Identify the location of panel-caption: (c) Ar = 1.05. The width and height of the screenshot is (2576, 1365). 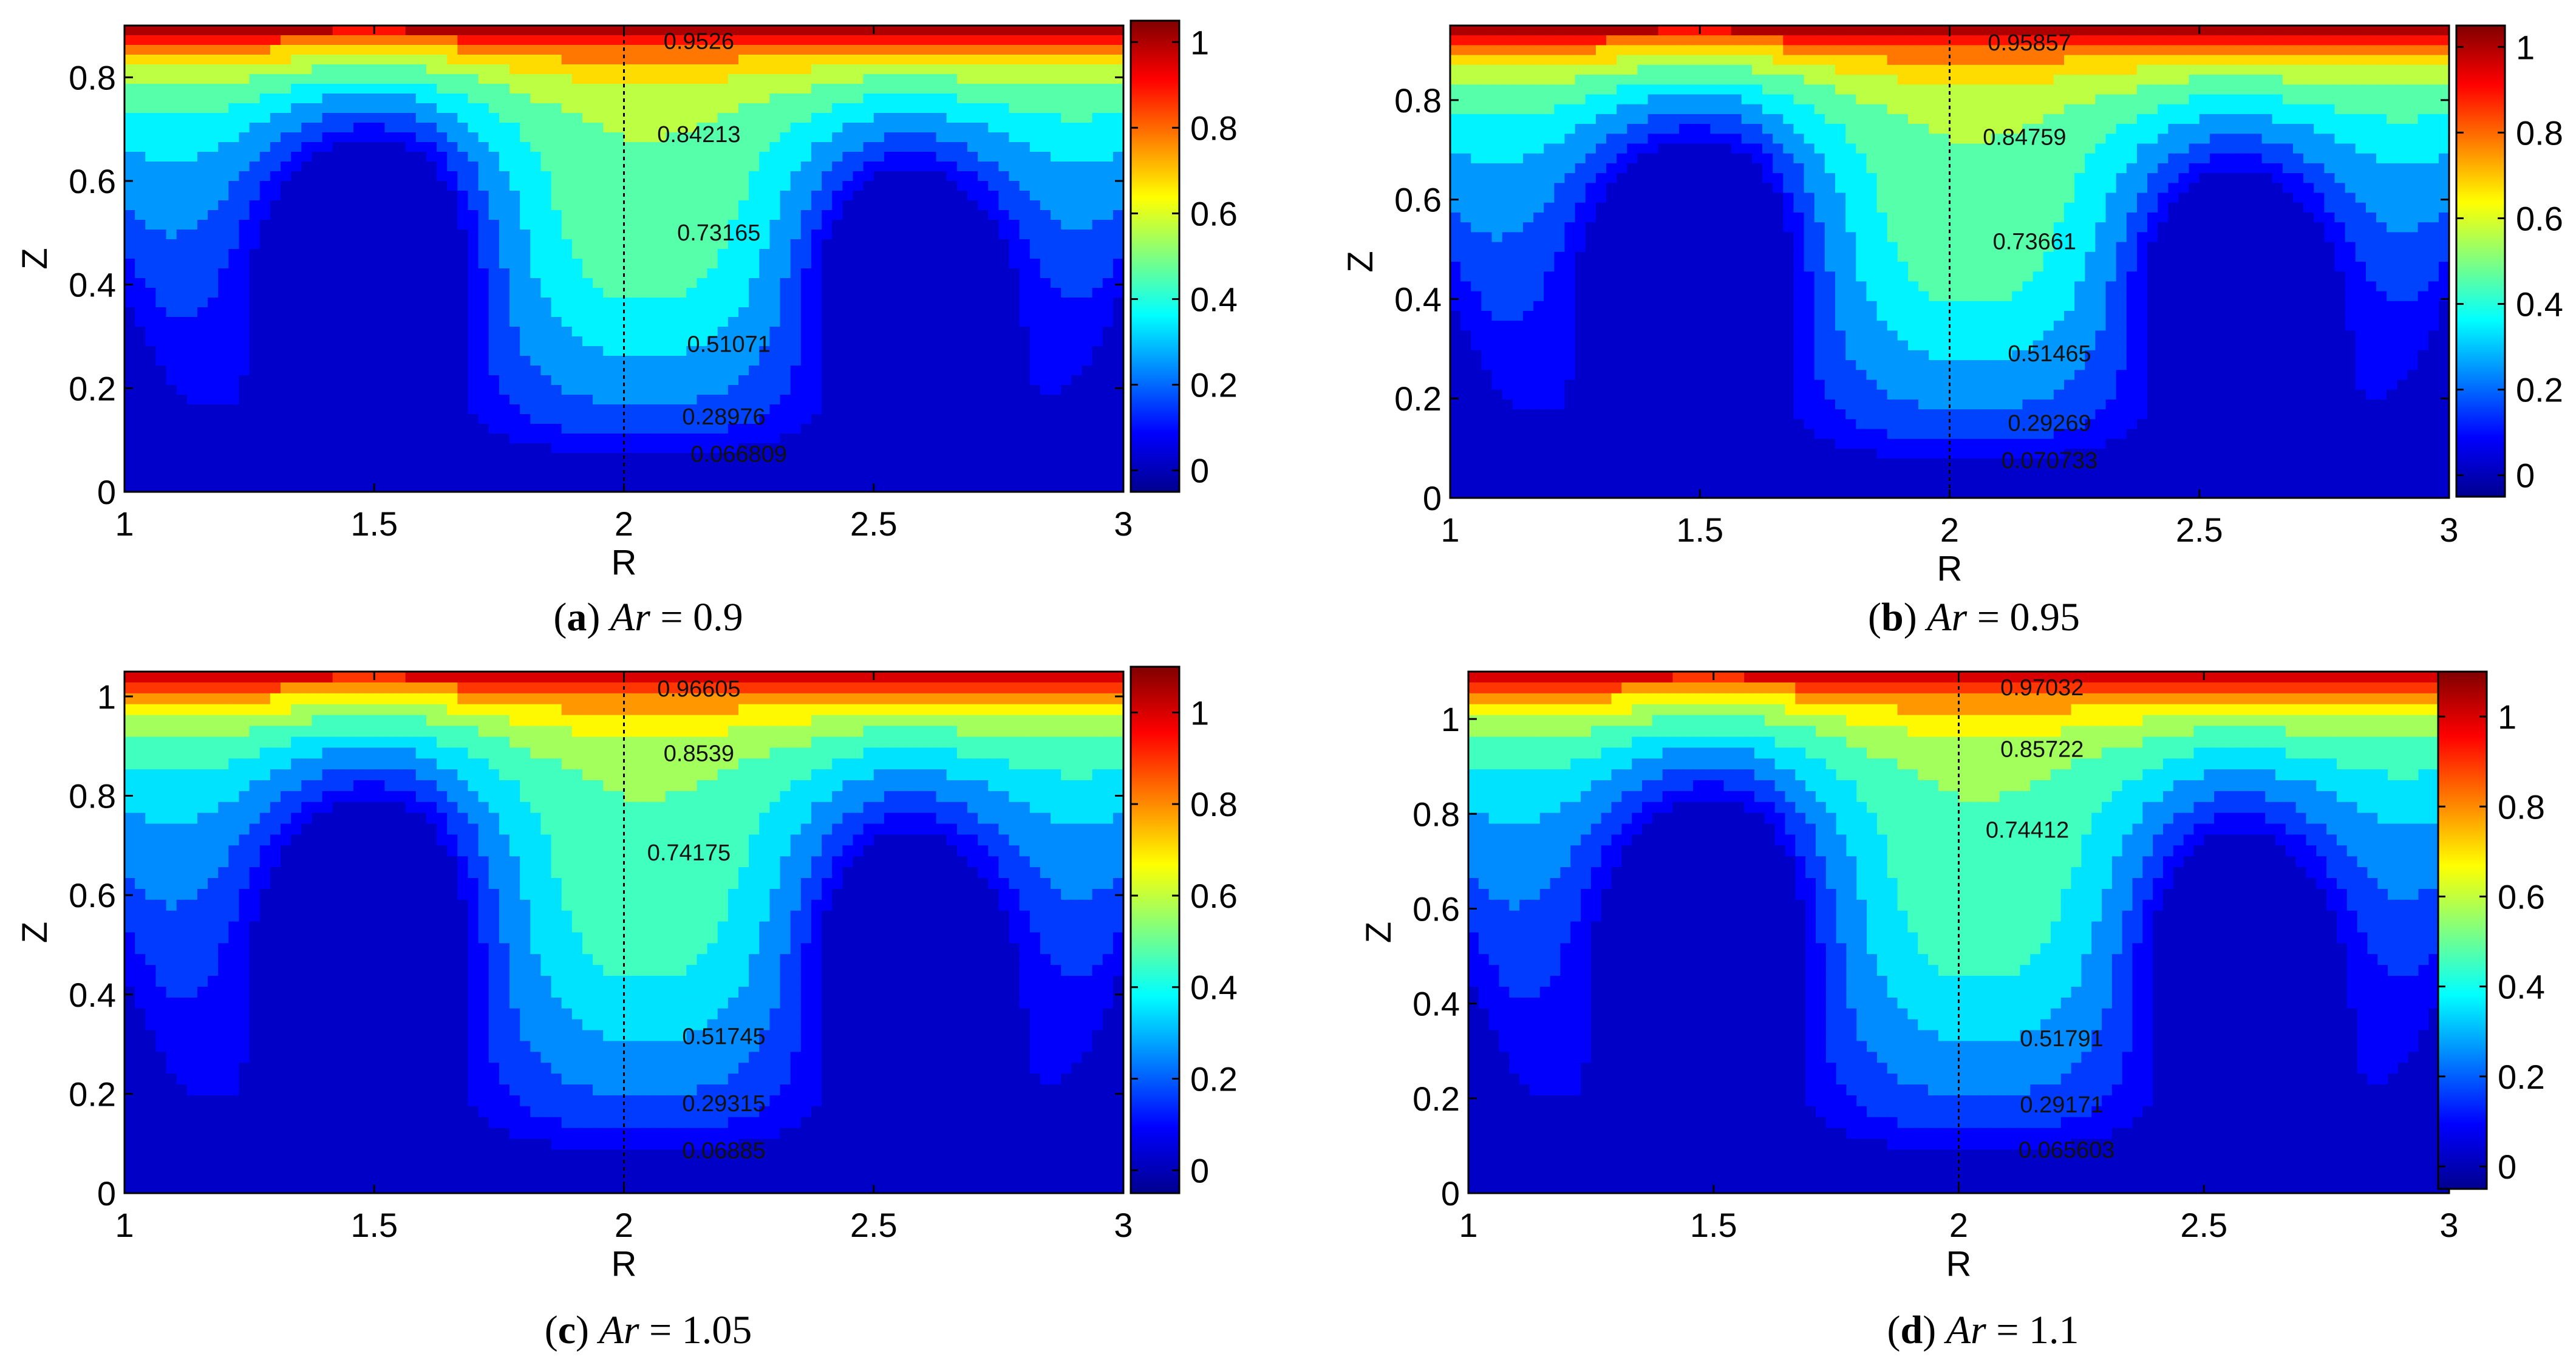
(648, 1330).